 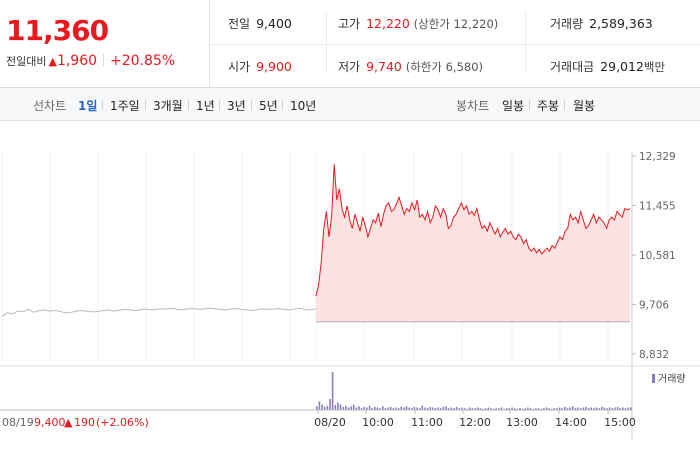 What do you see at coordinates (475, 419) in the screenshot?
I see `x-axis: 08/20 10:00 11:00 12:00 13:00 14:00 15:00` at bounding box center [475, 419].